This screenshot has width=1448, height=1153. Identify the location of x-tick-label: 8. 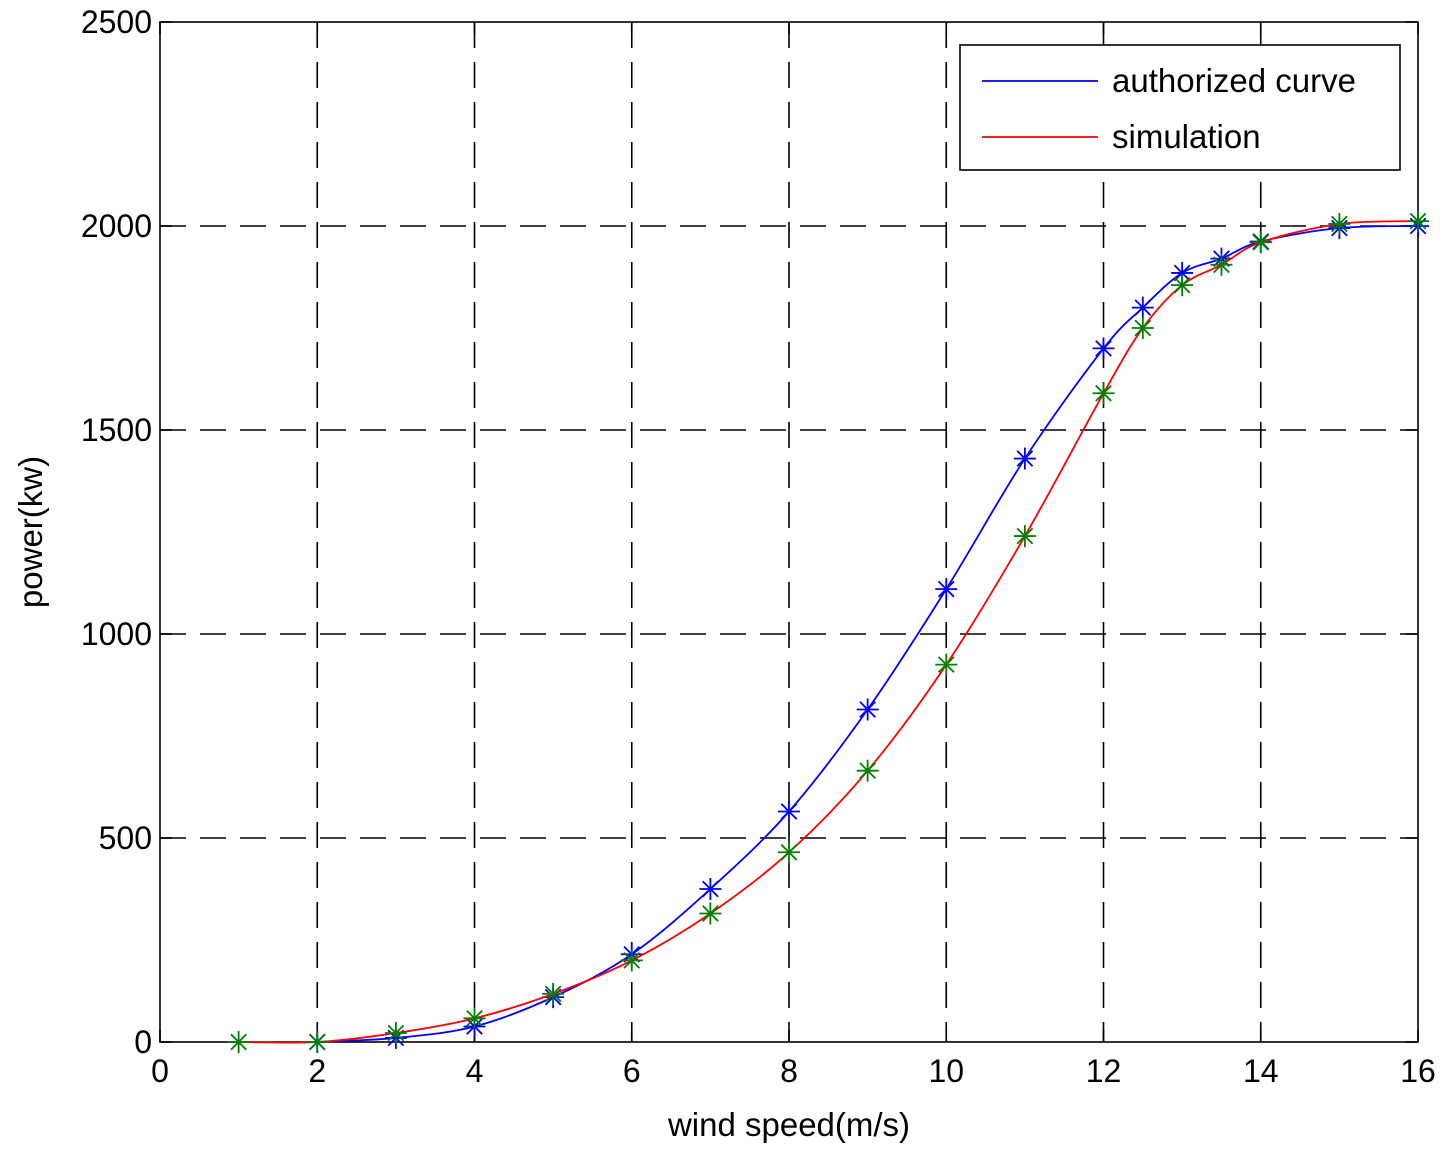
(789, 1071).